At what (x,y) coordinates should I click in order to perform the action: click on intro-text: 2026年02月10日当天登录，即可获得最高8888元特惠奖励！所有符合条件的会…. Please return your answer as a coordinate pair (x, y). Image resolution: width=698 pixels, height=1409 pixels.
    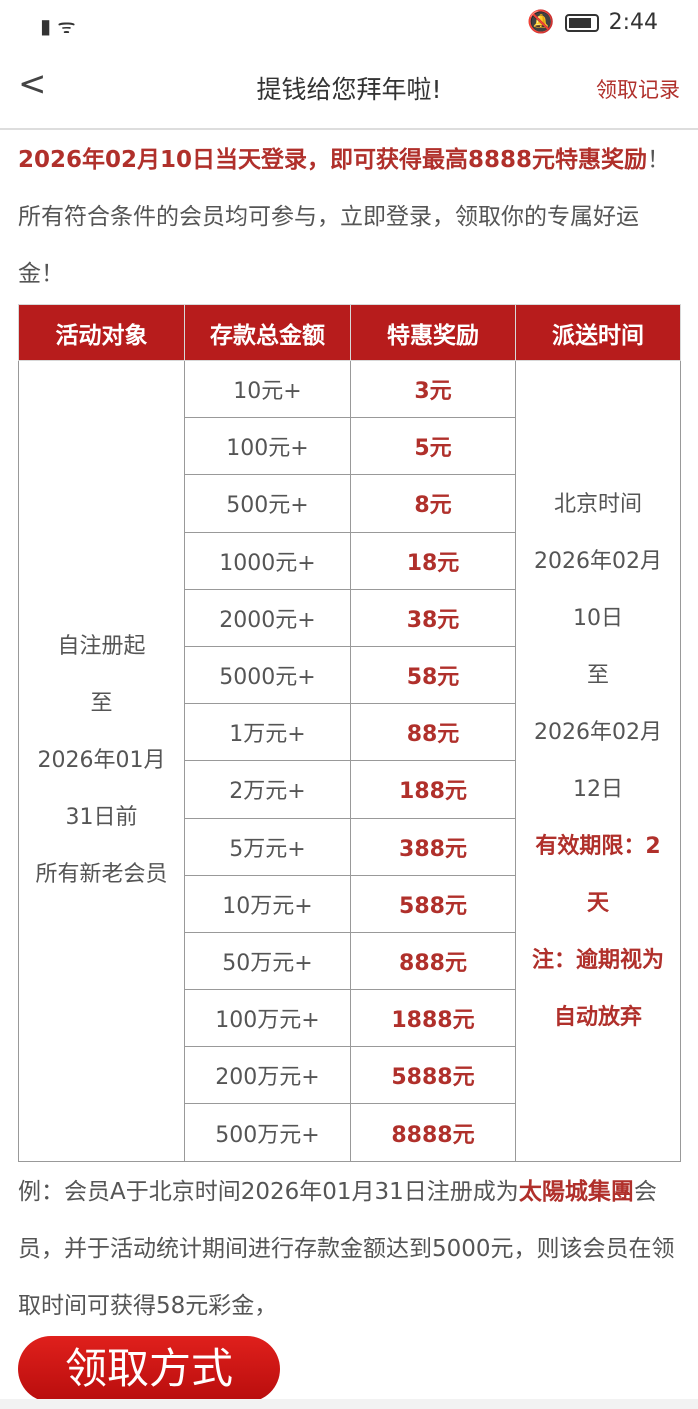
    Looking at the image, I should click on (349, 217).